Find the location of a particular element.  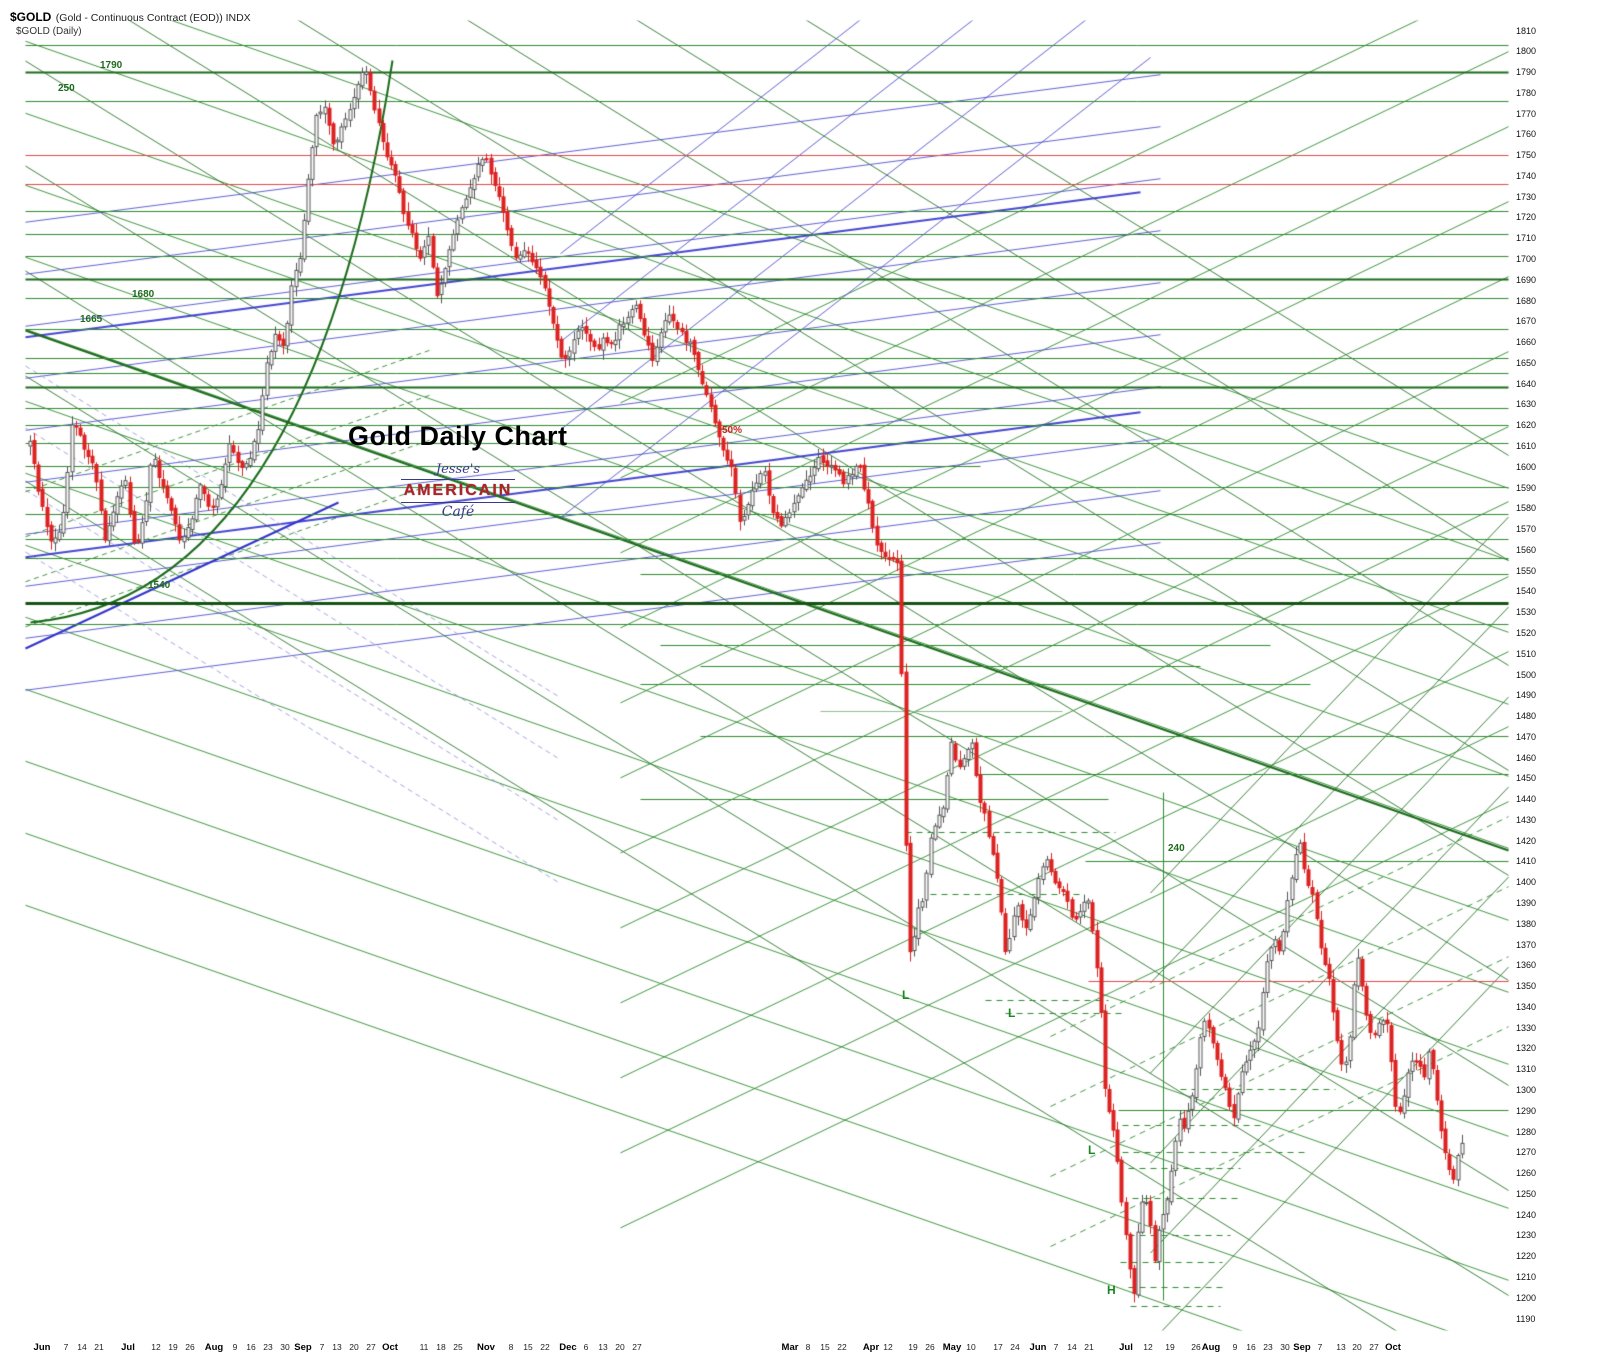

y-axis-label: 1710 is located at coordinates (1526, 238).